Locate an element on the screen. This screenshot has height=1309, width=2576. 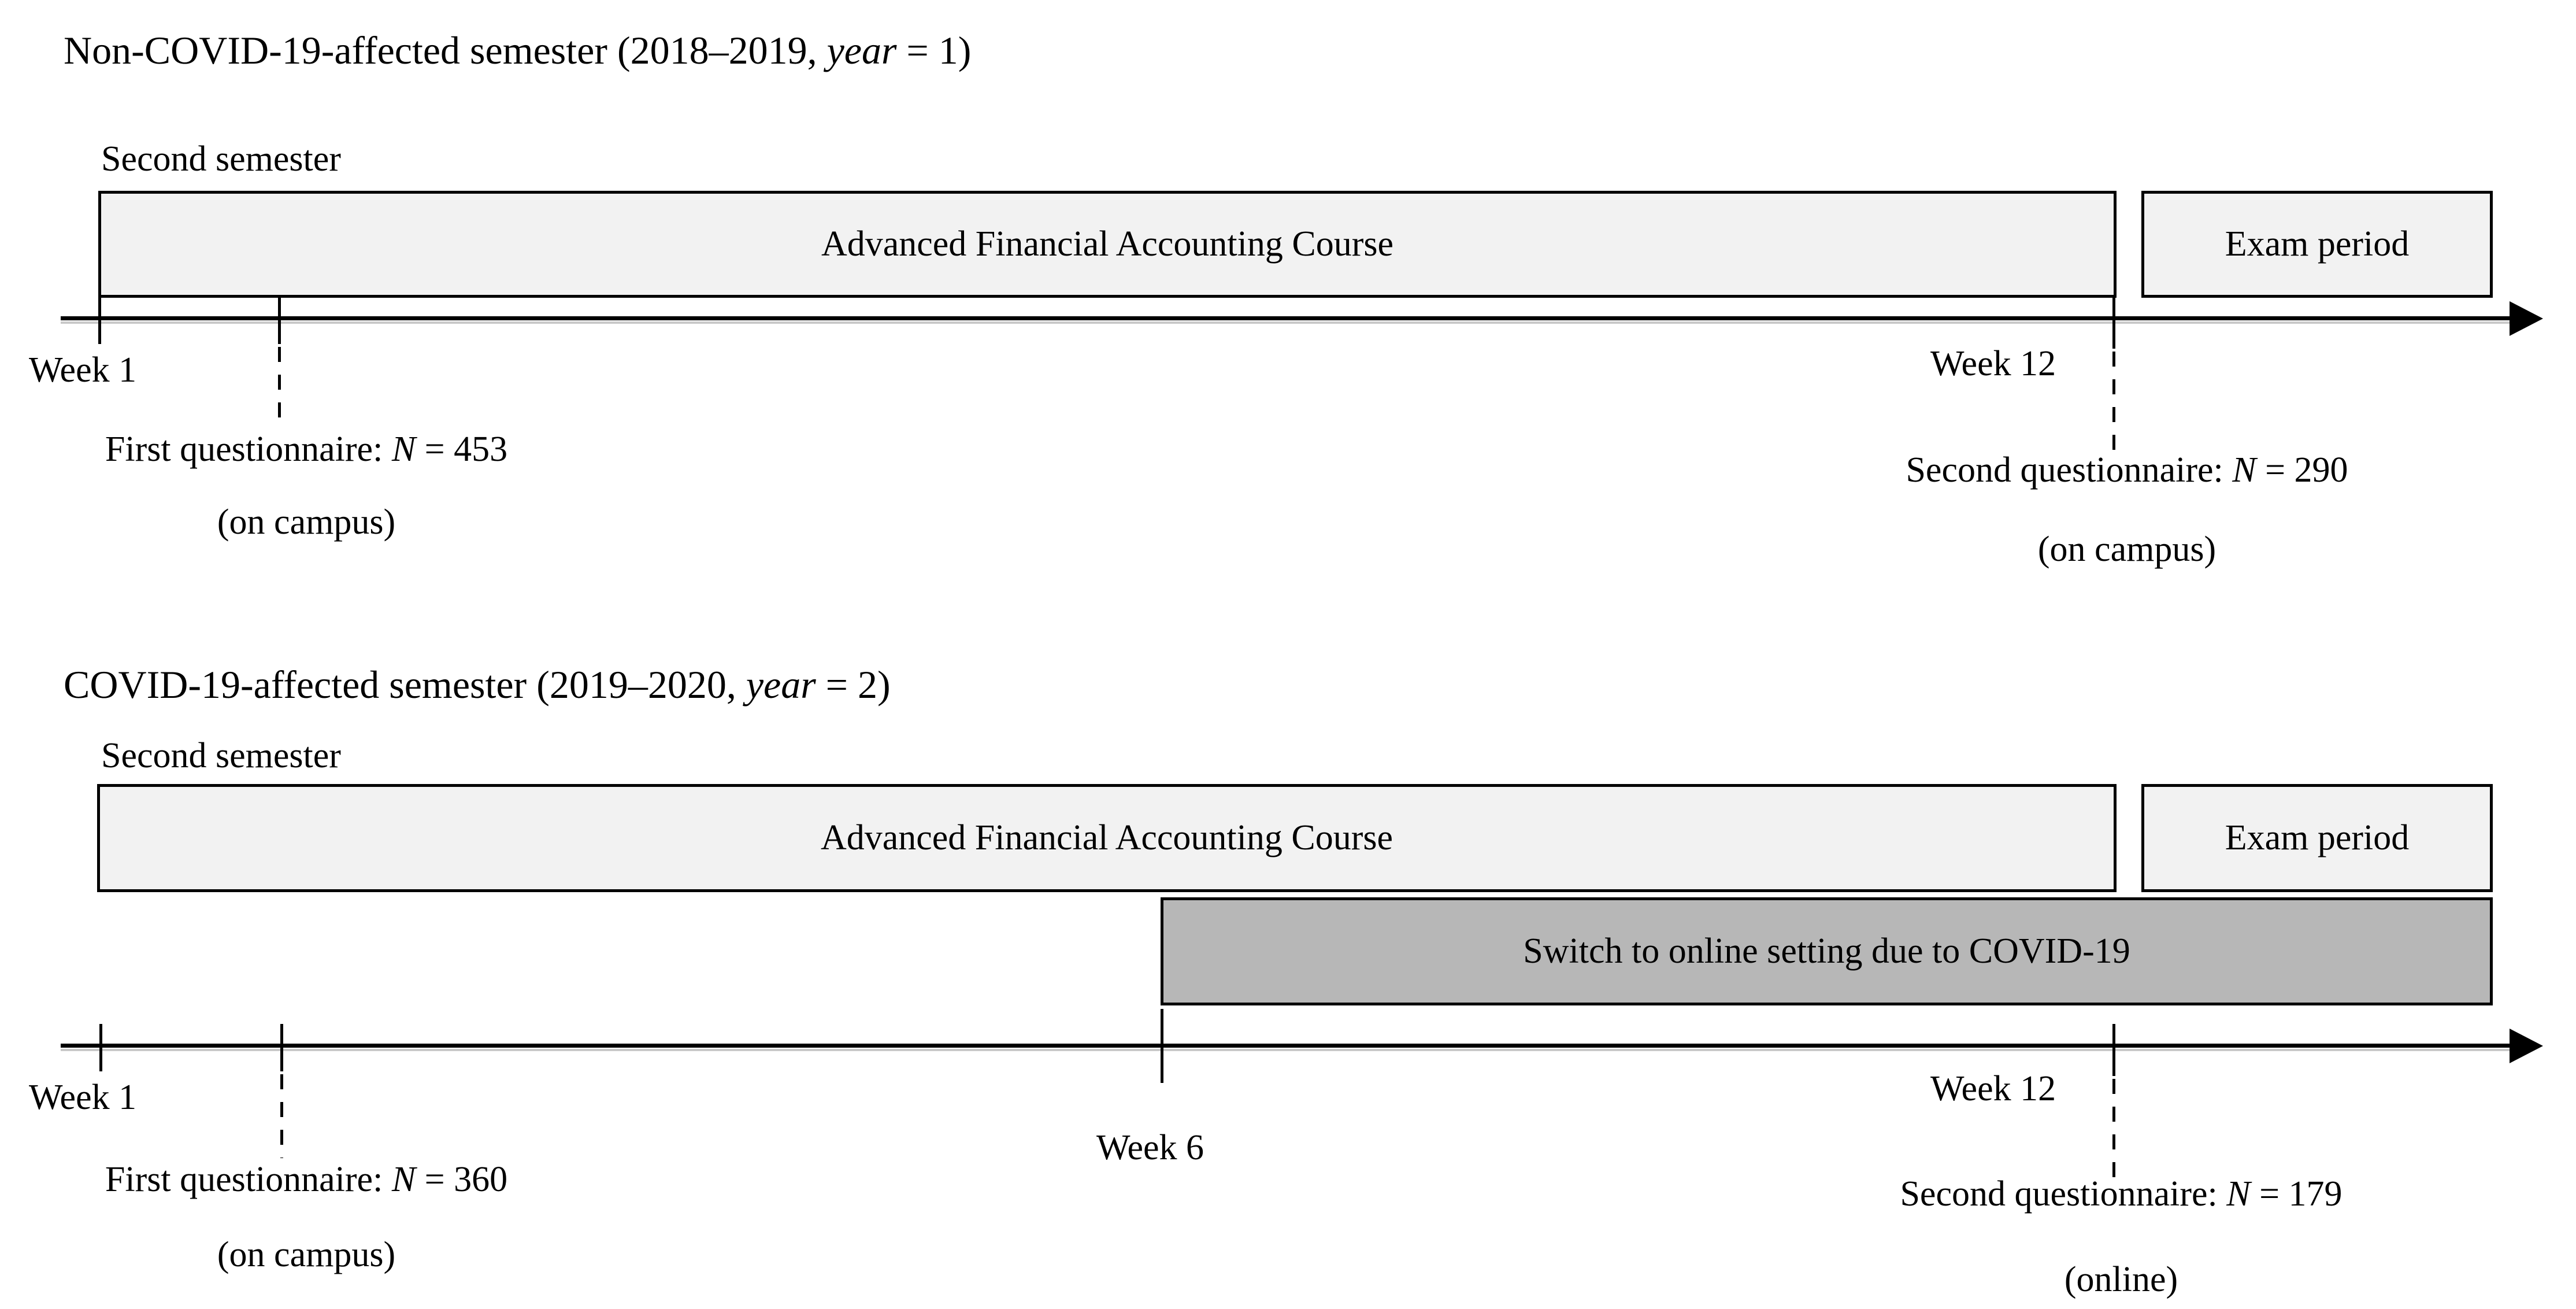
section1-semester-label: Second semester is located at coordinates (221, 159).